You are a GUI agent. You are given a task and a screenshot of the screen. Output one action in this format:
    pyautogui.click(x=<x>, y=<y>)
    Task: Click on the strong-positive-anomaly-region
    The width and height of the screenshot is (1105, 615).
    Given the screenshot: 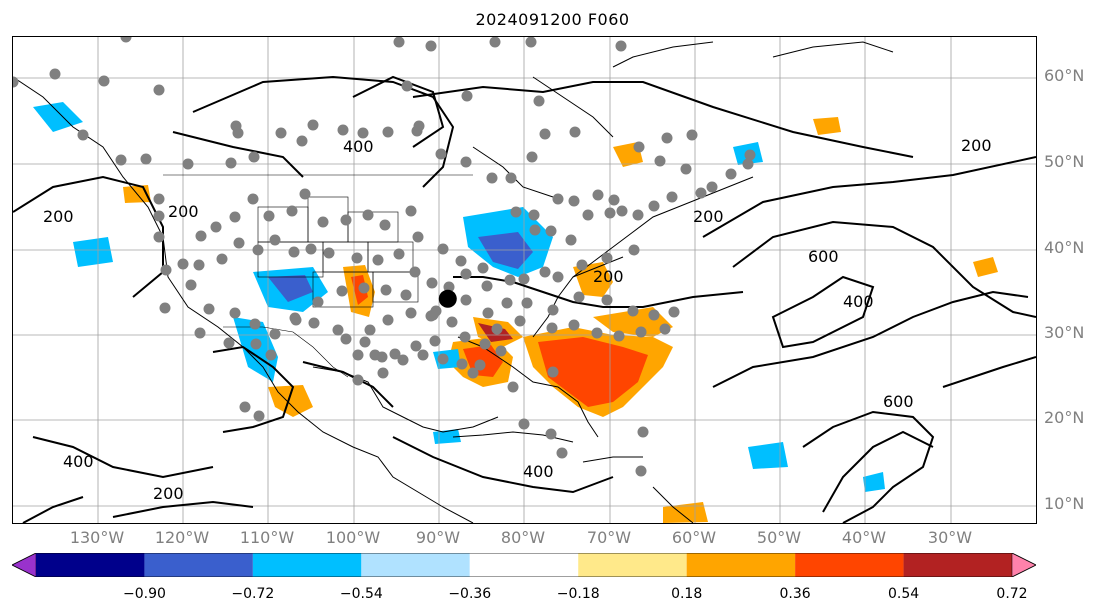 What is the action you would take?
    pyautogui.click(x=593, y=372)
    